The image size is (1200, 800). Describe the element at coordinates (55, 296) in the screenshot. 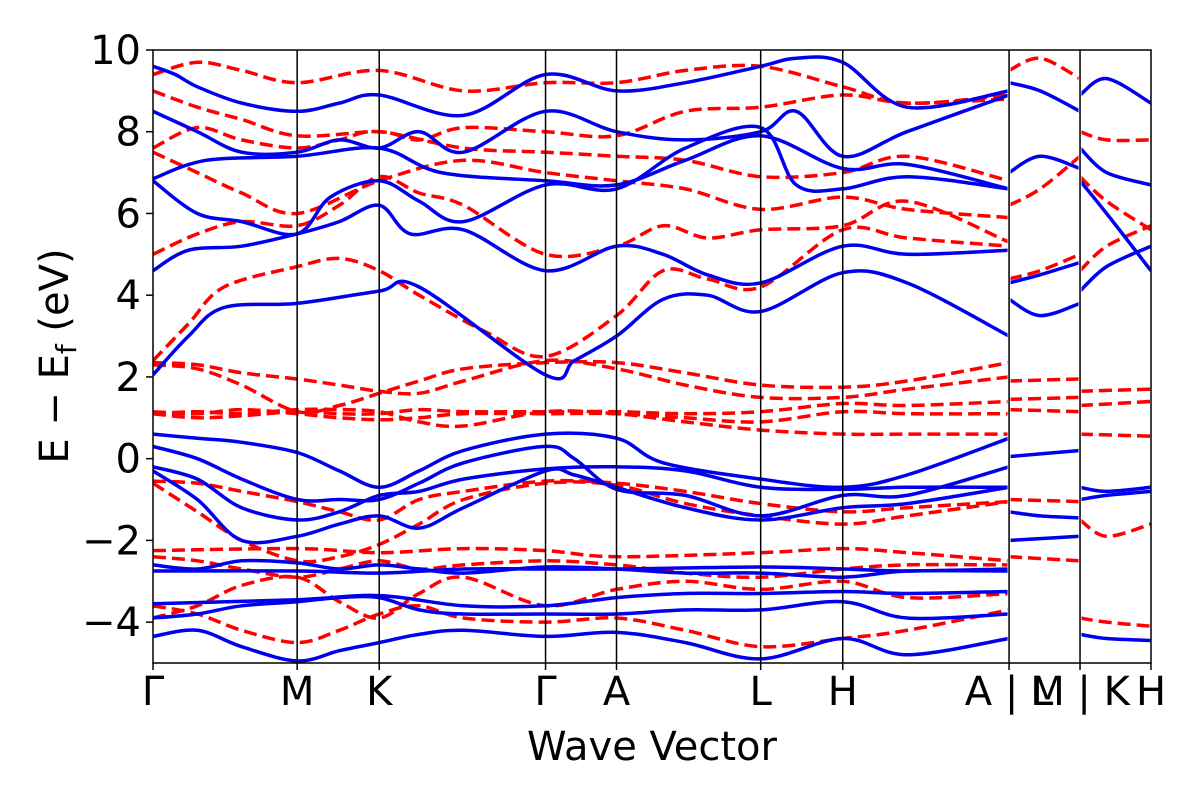

I see `y-axis-label-unit: (eV)` at that location.